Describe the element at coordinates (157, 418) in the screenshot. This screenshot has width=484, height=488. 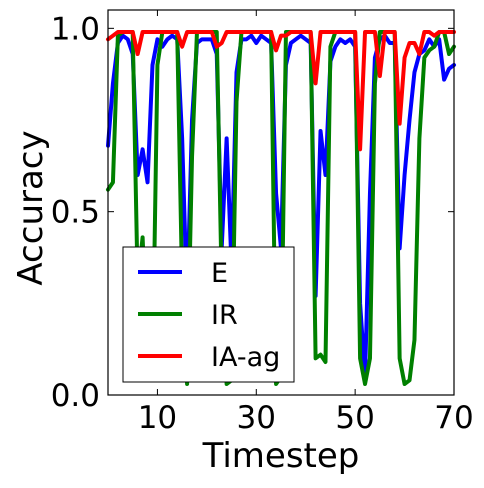
I see `x-tick-label: 10` at that location.